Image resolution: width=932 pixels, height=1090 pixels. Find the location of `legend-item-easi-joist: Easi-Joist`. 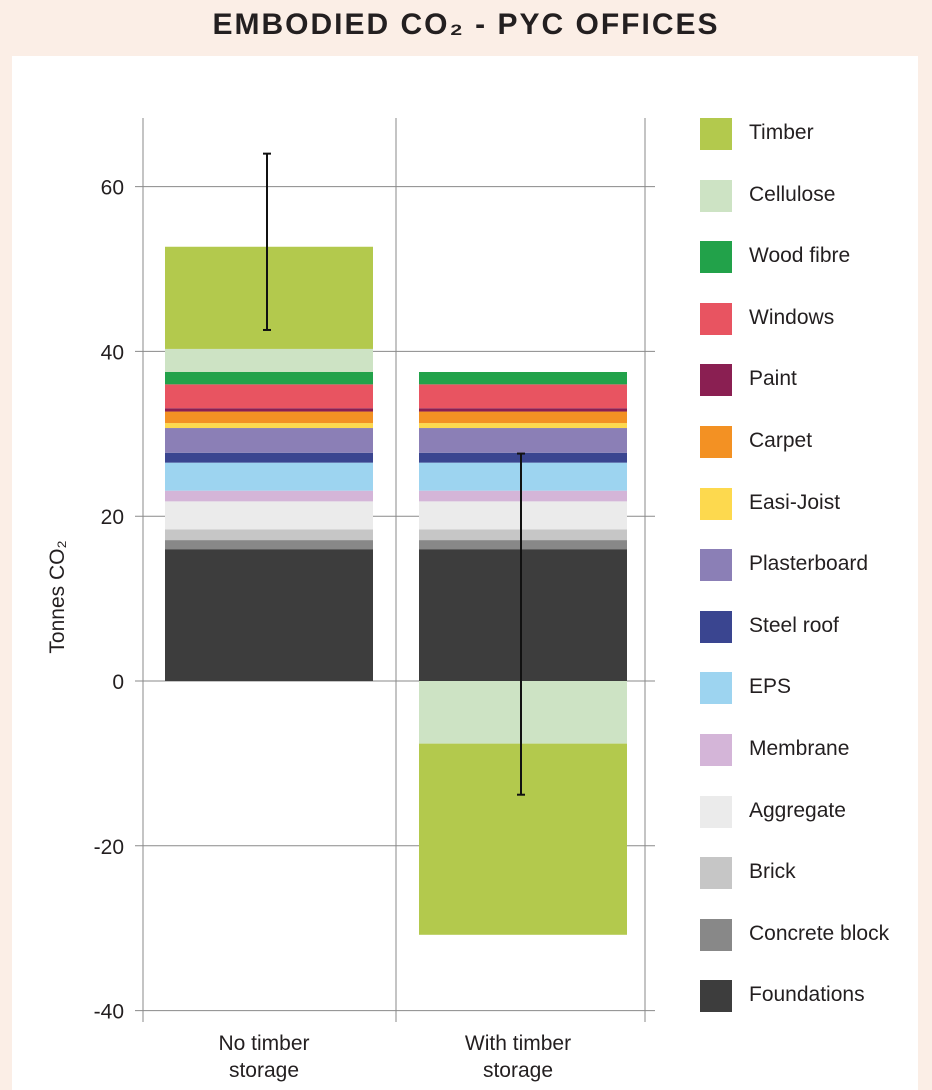

legend-item-easi-joist: Easi-Joist is located at coordinates (810, 503).